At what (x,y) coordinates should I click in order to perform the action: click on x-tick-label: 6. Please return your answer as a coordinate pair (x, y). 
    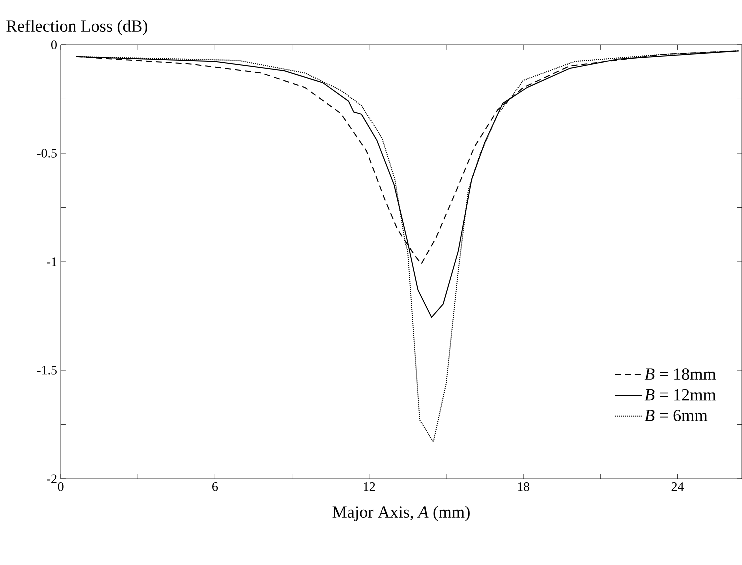
    Looking at the image, I should click on (215, 487).